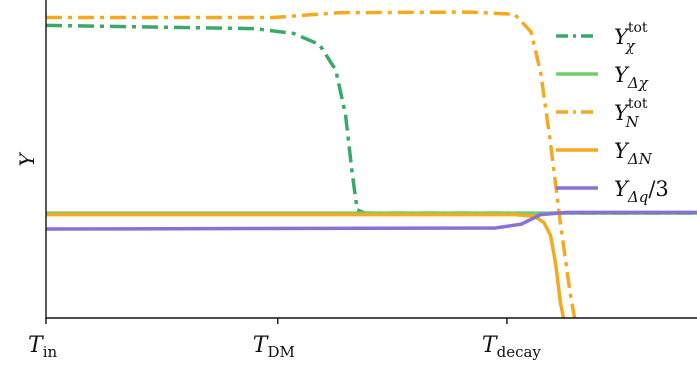  Describe the element at coordinates (42, 347) in the screenshot. I see `x-tick-label: Tin` at that location.